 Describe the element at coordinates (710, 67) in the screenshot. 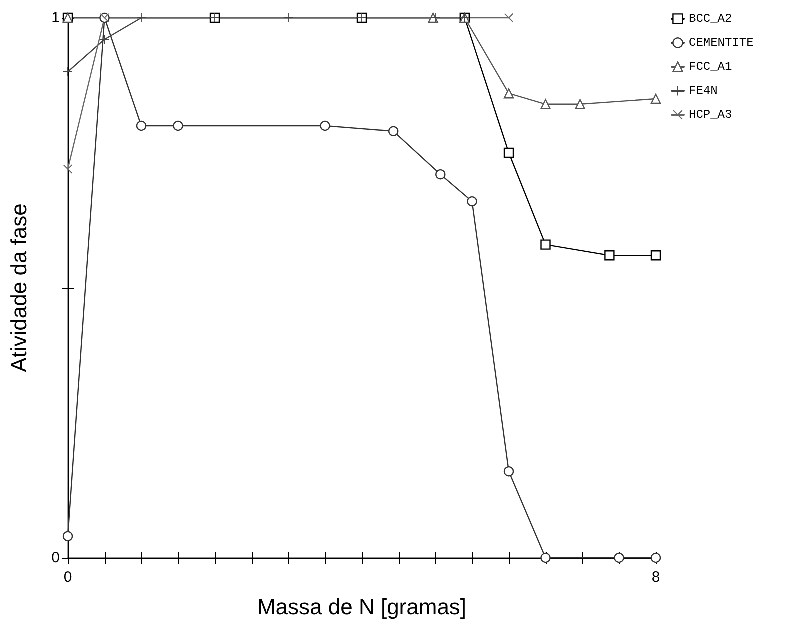

I see `legend-label: FCC_A1` at that location.